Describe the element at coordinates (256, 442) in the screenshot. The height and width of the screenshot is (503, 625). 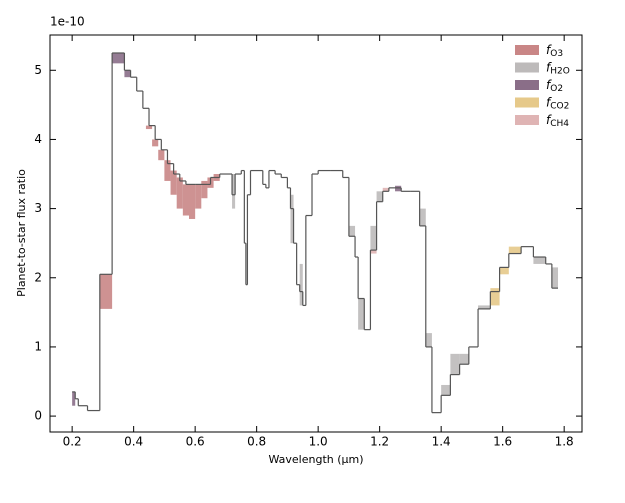
I see `x-tick-label: 0.8` at that location.